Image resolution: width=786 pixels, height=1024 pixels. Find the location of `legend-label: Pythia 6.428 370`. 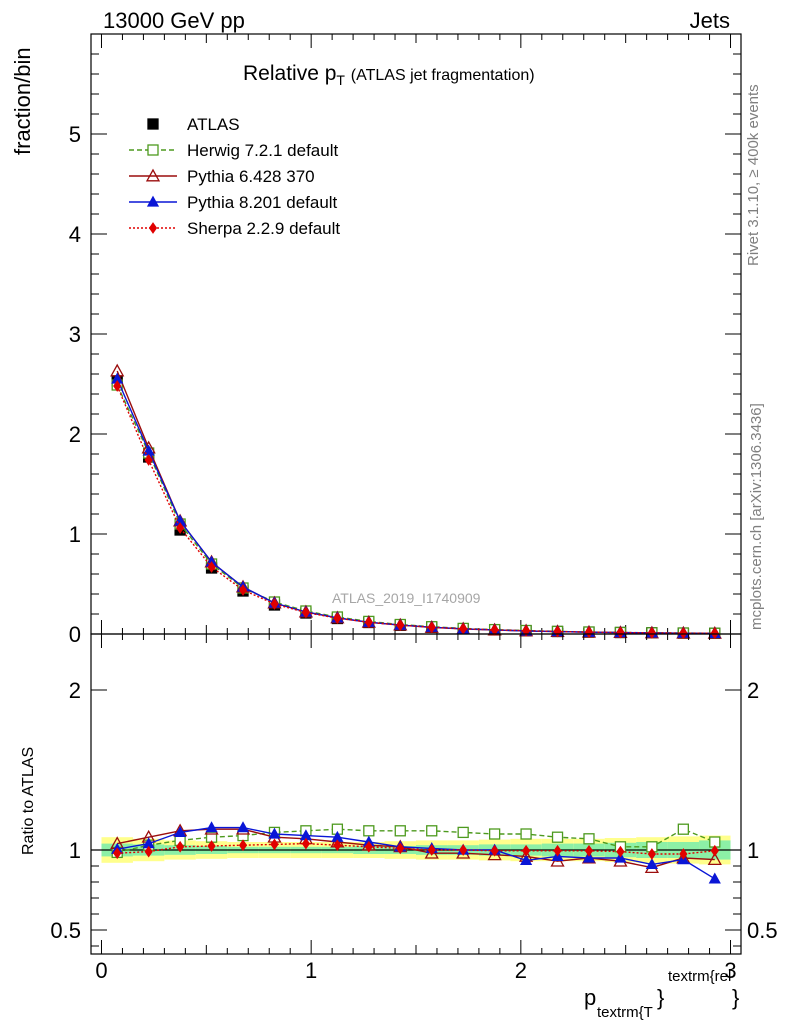

legend-label: Pythia 6.428 370 is located at coordinates (251, 176).